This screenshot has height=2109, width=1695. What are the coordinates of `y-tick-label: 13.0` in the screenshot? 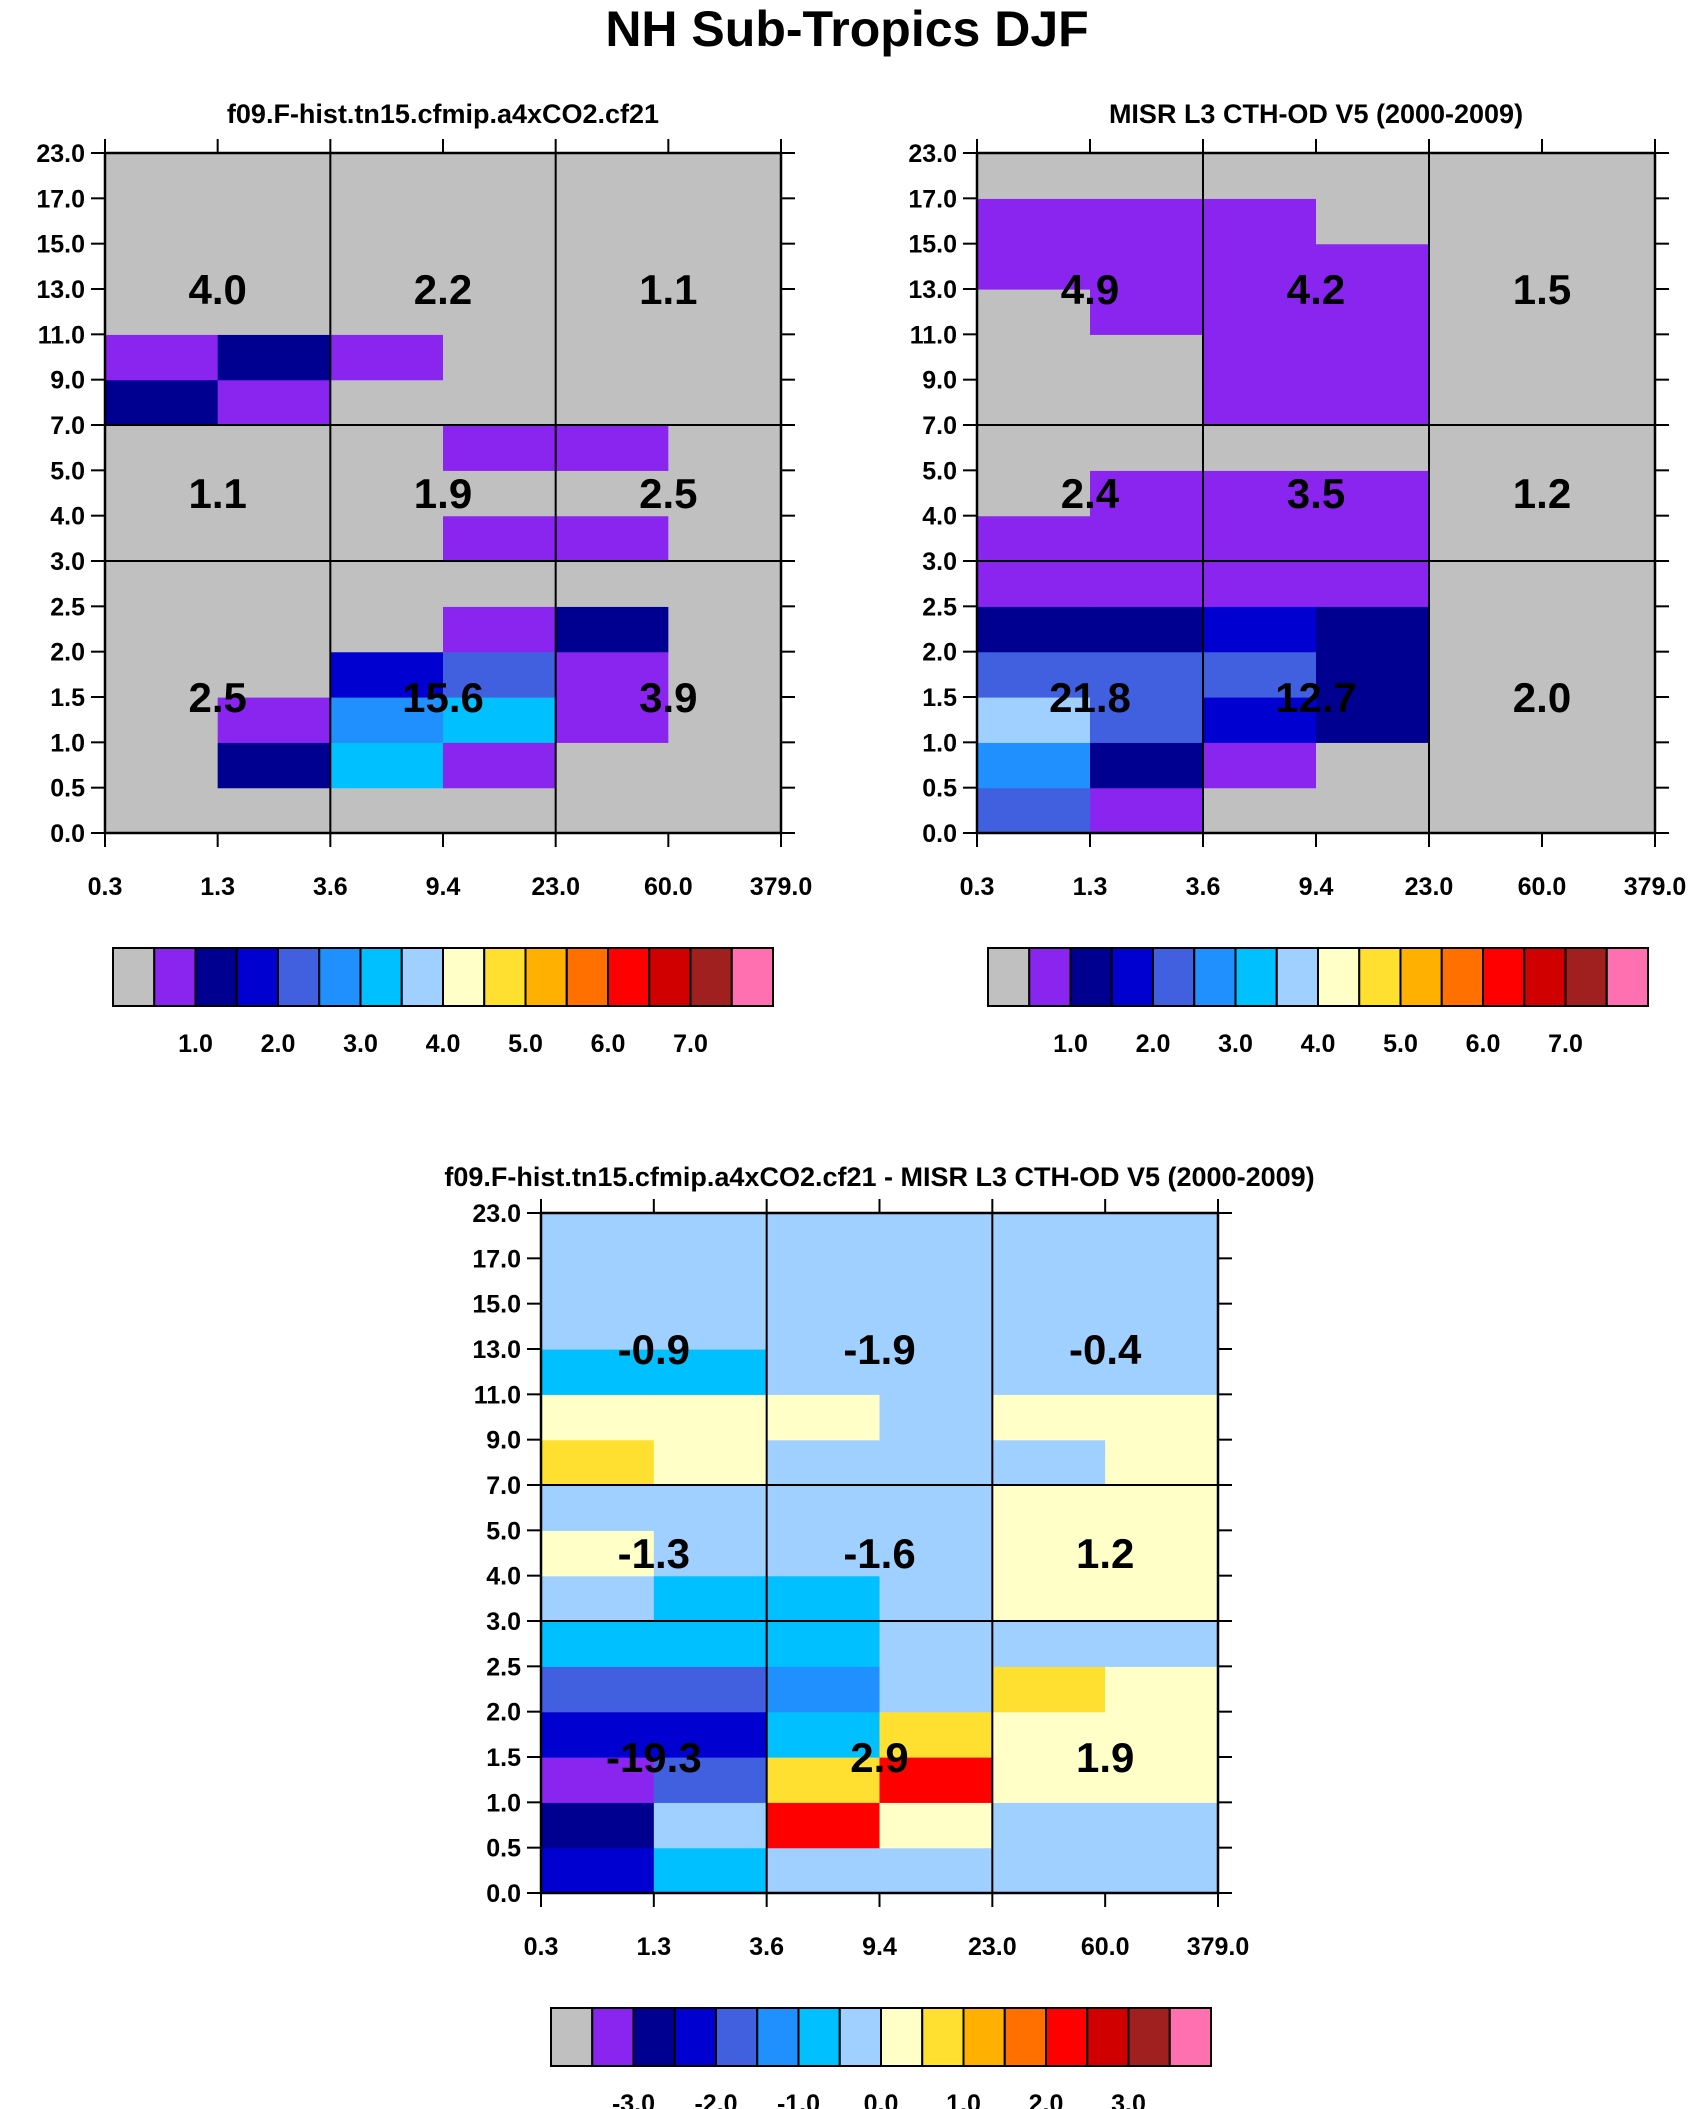 It's located at (60, 290).